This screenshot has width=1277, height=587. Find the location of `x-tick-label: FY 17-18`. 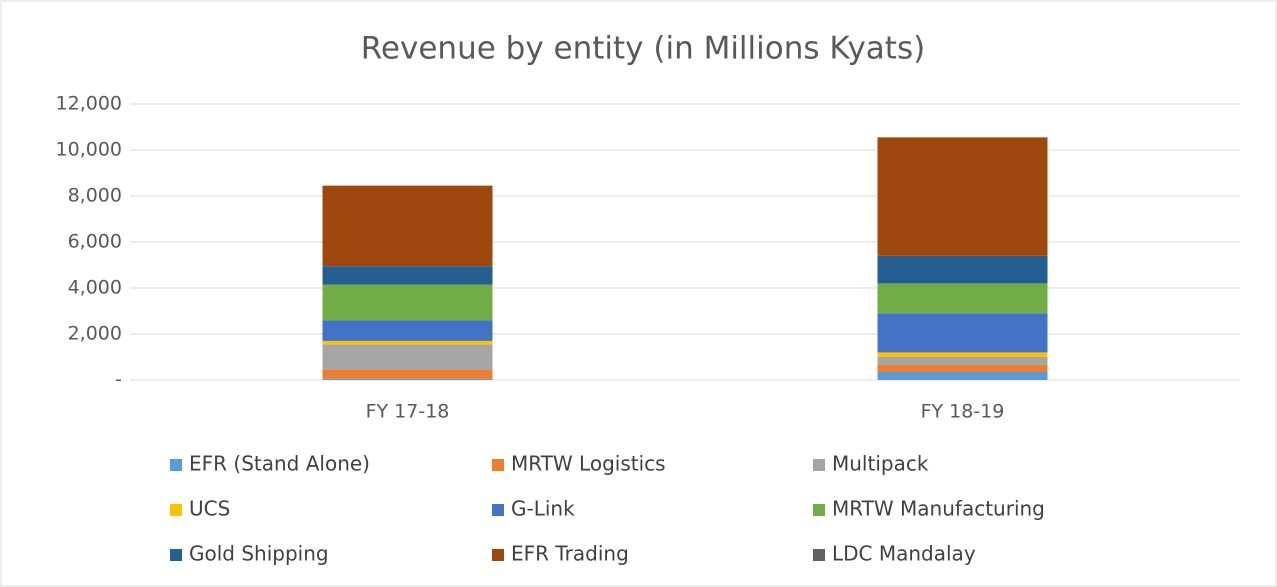

x-tick-label: FY 17-18 is located at coordinates (408, 412).